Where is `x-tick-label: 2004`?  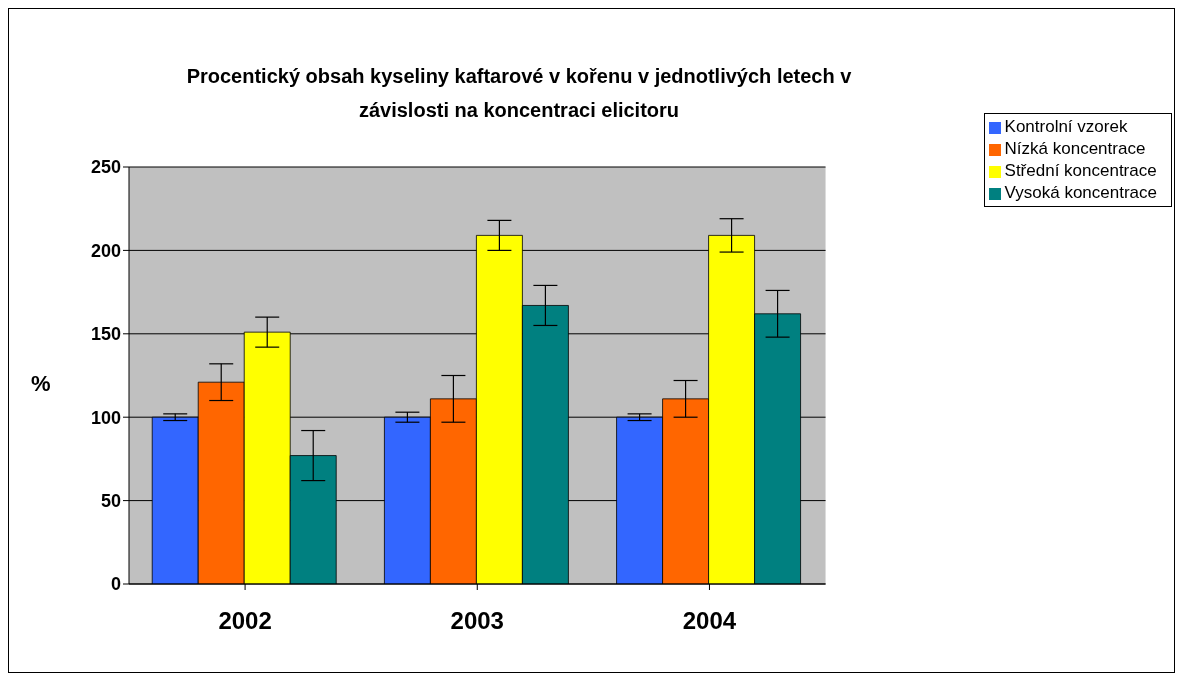 x-tick-label: 2004 is located at coordinates (709, 621).